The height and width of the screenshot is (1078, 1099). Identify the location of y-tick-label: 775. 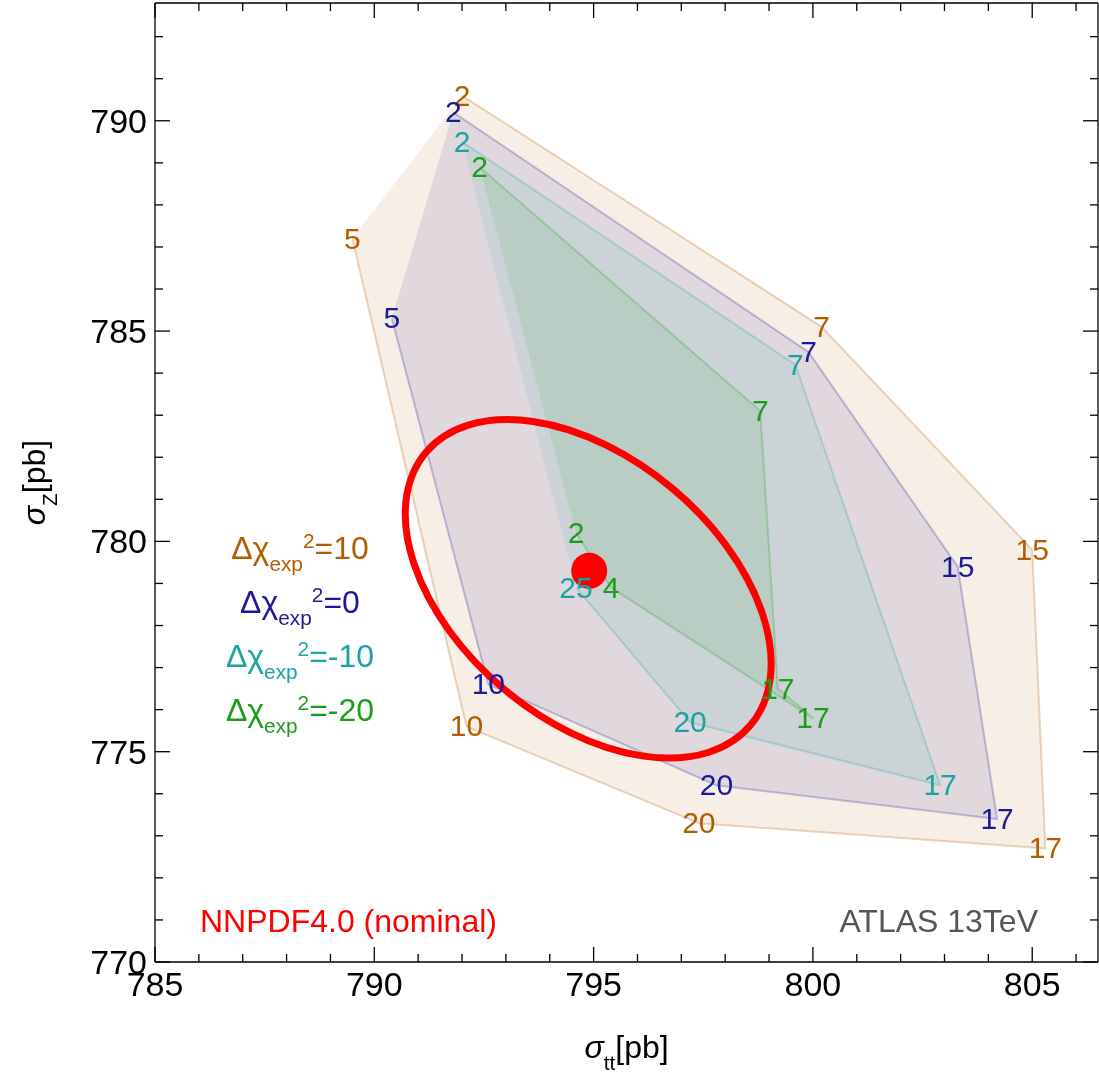
(118, 751).